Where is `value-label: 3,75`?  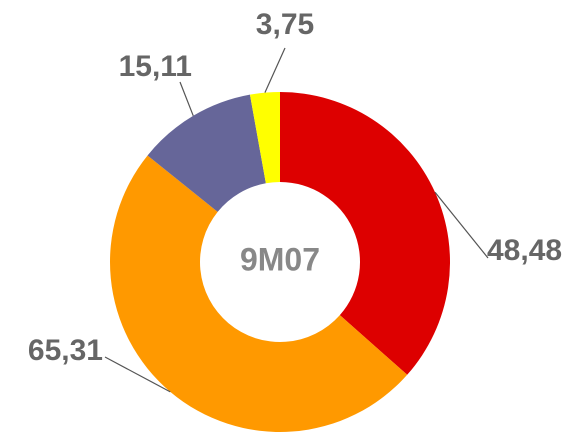
value-label: 3,75 is located at coordinates (285, 24).